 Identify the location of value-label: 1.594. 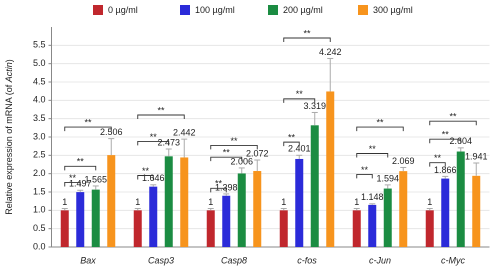
(387, 178).